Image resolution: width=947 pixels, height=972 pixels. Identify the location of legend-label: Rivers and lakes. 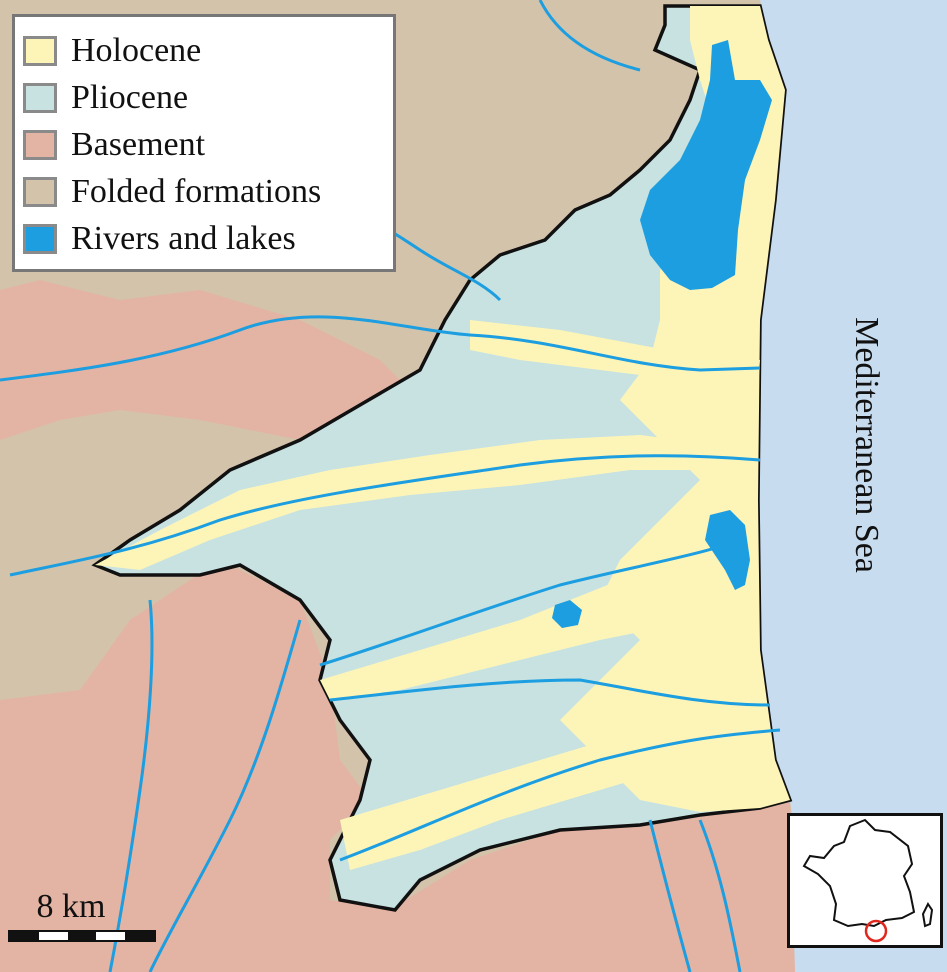
(183, 238).